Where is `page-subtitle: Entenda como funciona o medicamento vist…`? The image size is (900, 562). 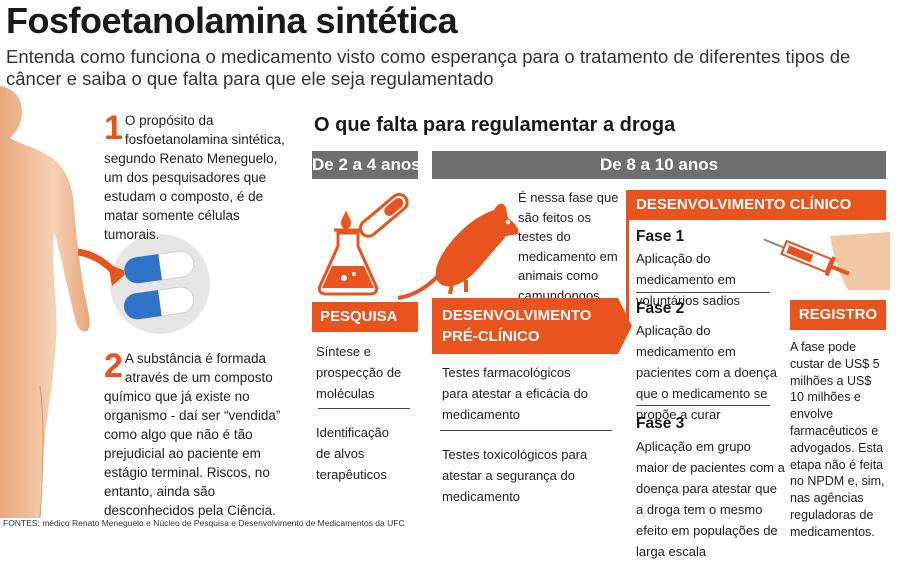
page-subtitle: Entenda como funciona o medicamento vist… is located at coordinates (428, 67).